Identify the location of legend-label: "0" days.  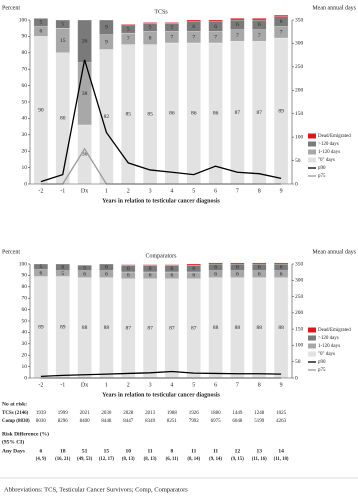
(326, 160).